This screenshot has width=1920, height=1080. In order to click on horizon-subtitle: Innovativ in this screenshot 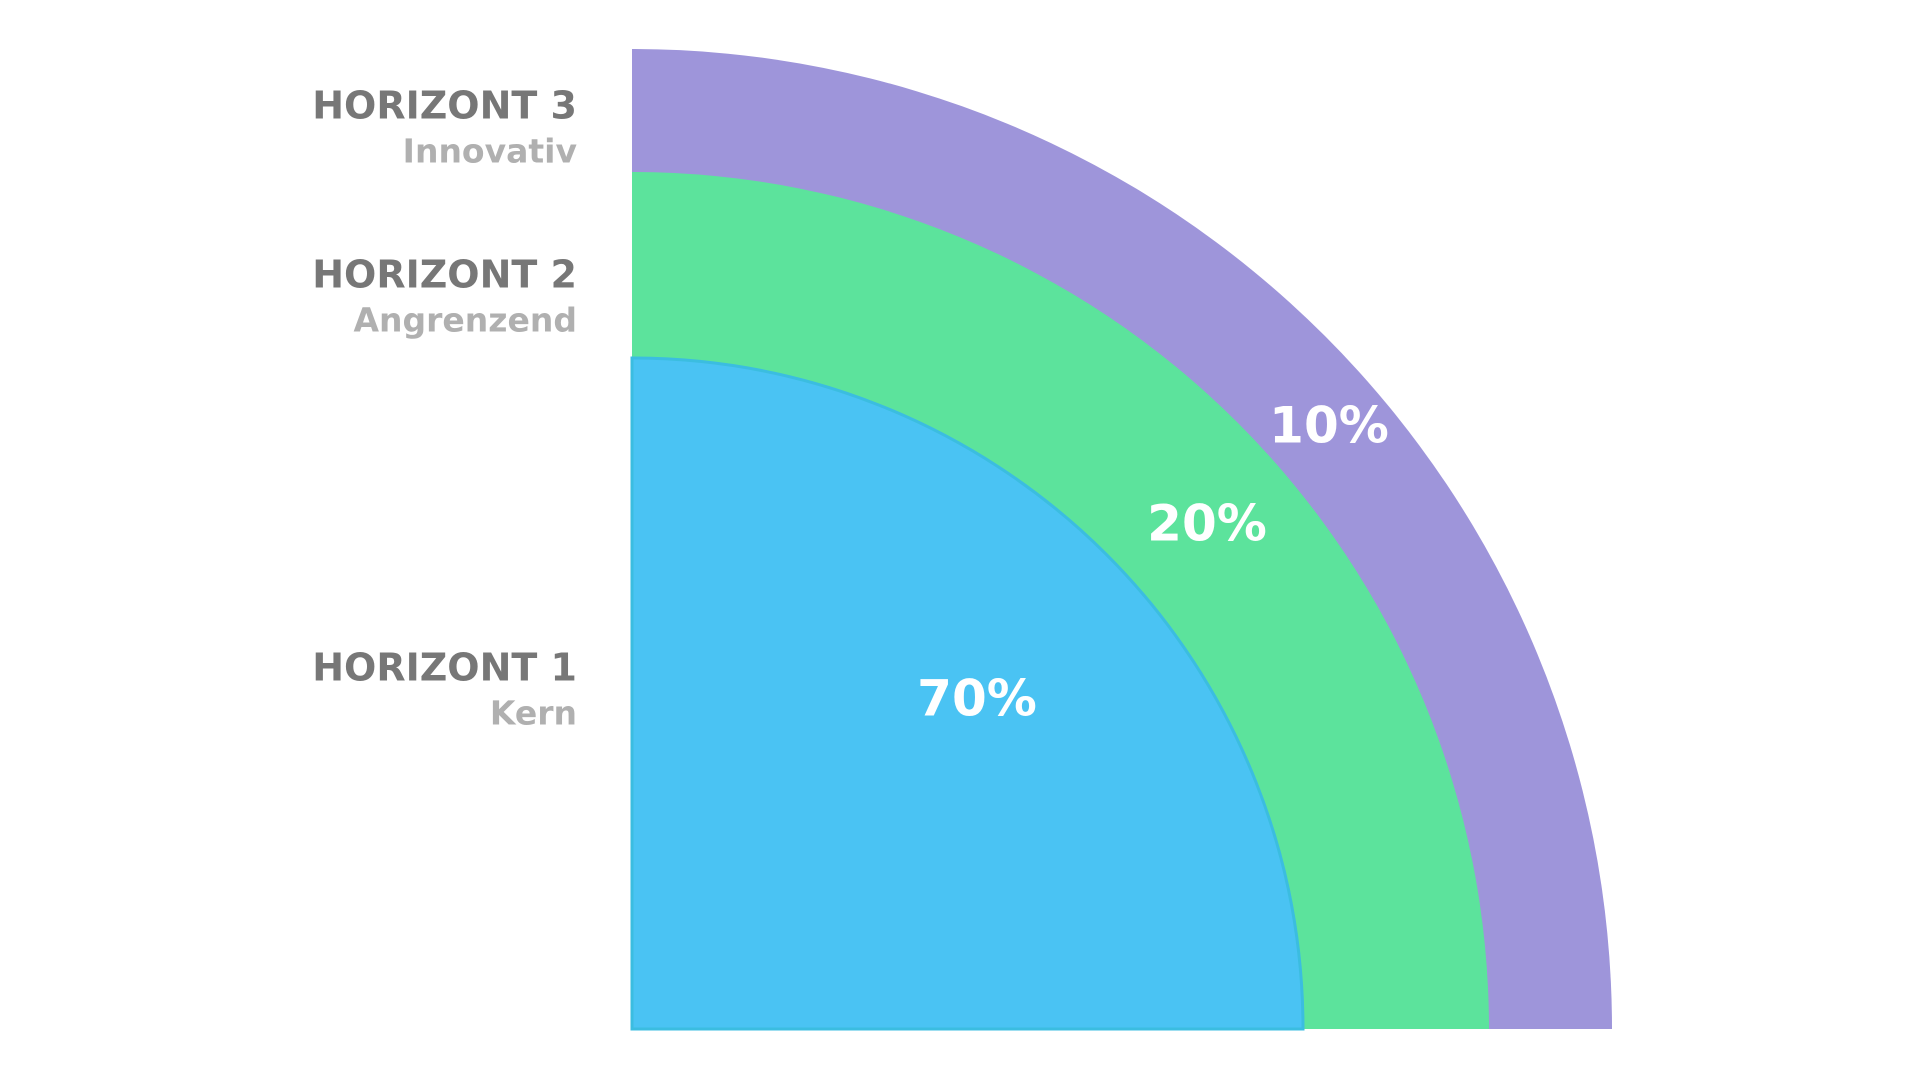, I will do `click(490, 151)`.